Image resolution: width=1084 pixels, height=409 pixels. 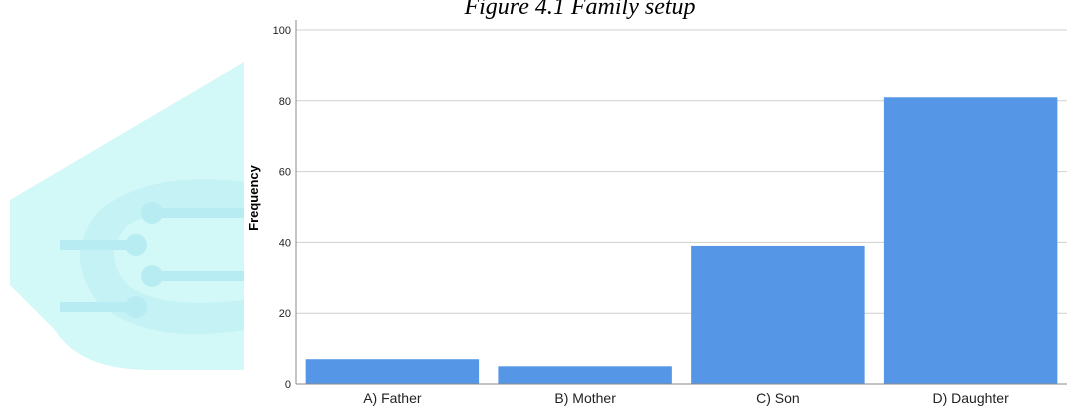 What do you see at coordinates (392, 398) in the screenshot?
I see `x-tick-label: A) Father` at bounding box center [392, 398].